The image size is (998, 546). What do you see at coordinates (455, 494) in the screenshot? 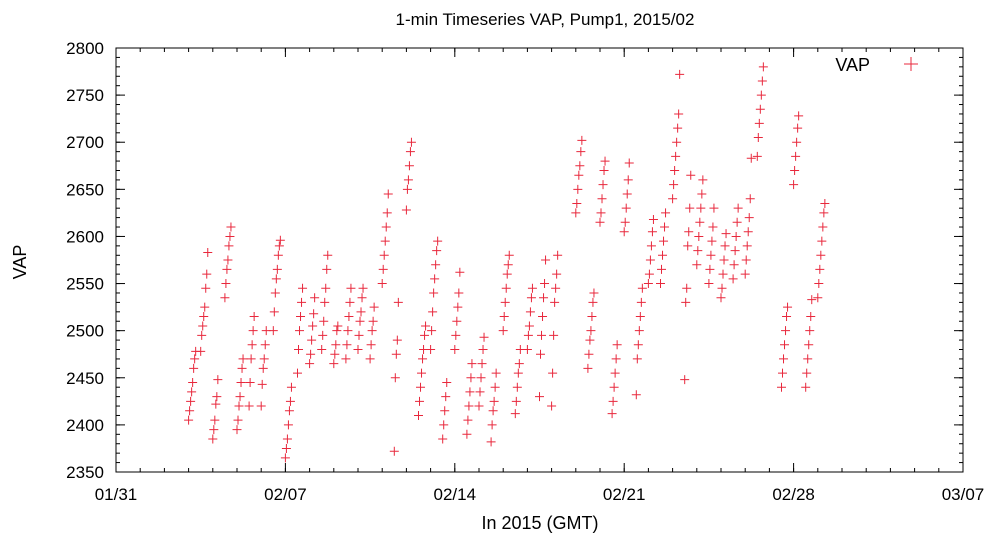
I see `x-tick-label: 02/14` at bounding box center [455, 494].